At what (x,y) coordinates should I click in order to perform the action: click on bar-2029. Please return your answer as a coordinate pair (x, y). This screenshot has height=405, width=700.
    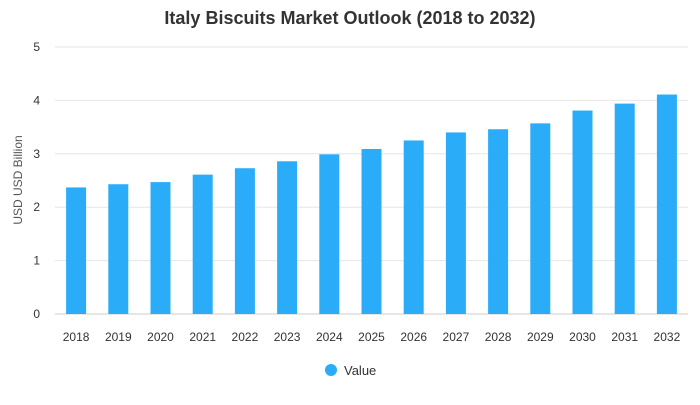
    Looking at the image, I should click on (540, 218).